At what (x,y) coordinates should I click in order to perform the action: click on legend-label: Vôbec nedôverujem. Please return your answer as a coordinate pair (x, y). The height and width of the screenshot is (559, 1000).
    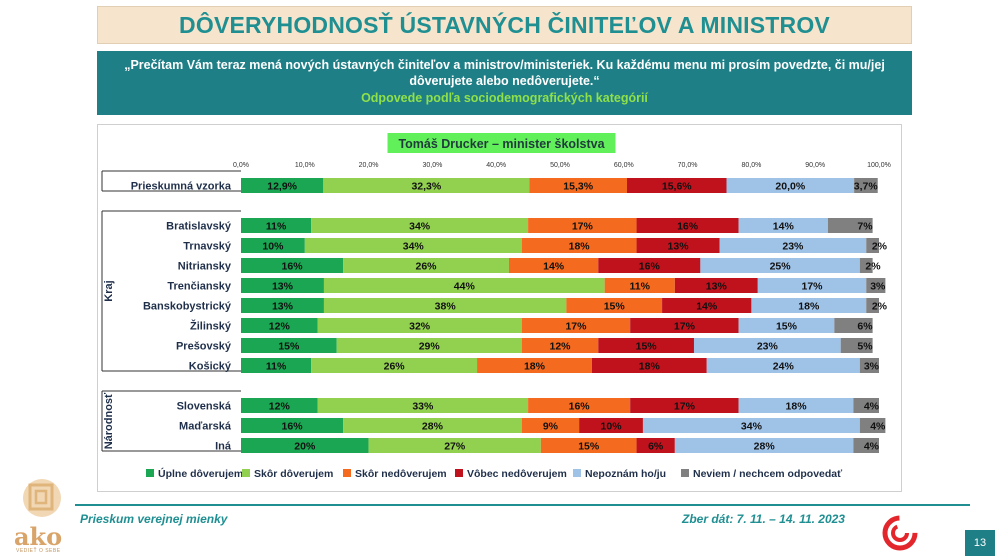
    Looking at the image, I should click on (517, 474).